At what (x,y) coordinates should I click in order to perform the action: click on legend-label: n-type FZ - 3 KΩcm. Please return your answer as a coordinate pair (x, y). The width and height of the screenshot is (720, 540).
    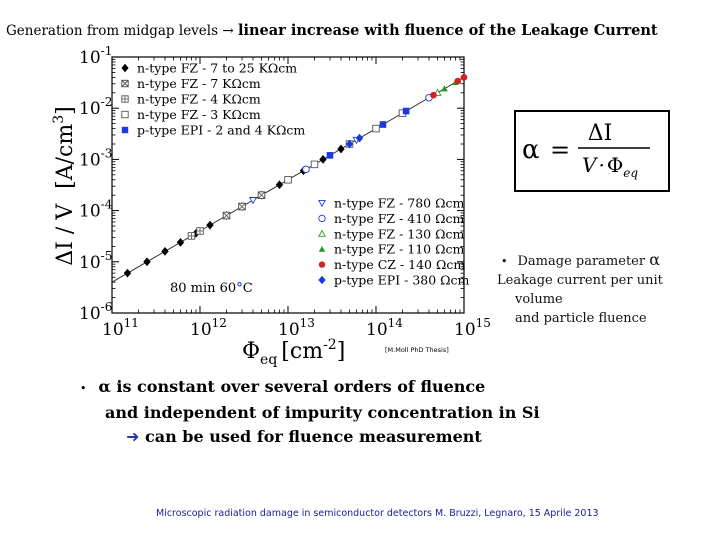
    Looking at the image, I should click on (199, 114).